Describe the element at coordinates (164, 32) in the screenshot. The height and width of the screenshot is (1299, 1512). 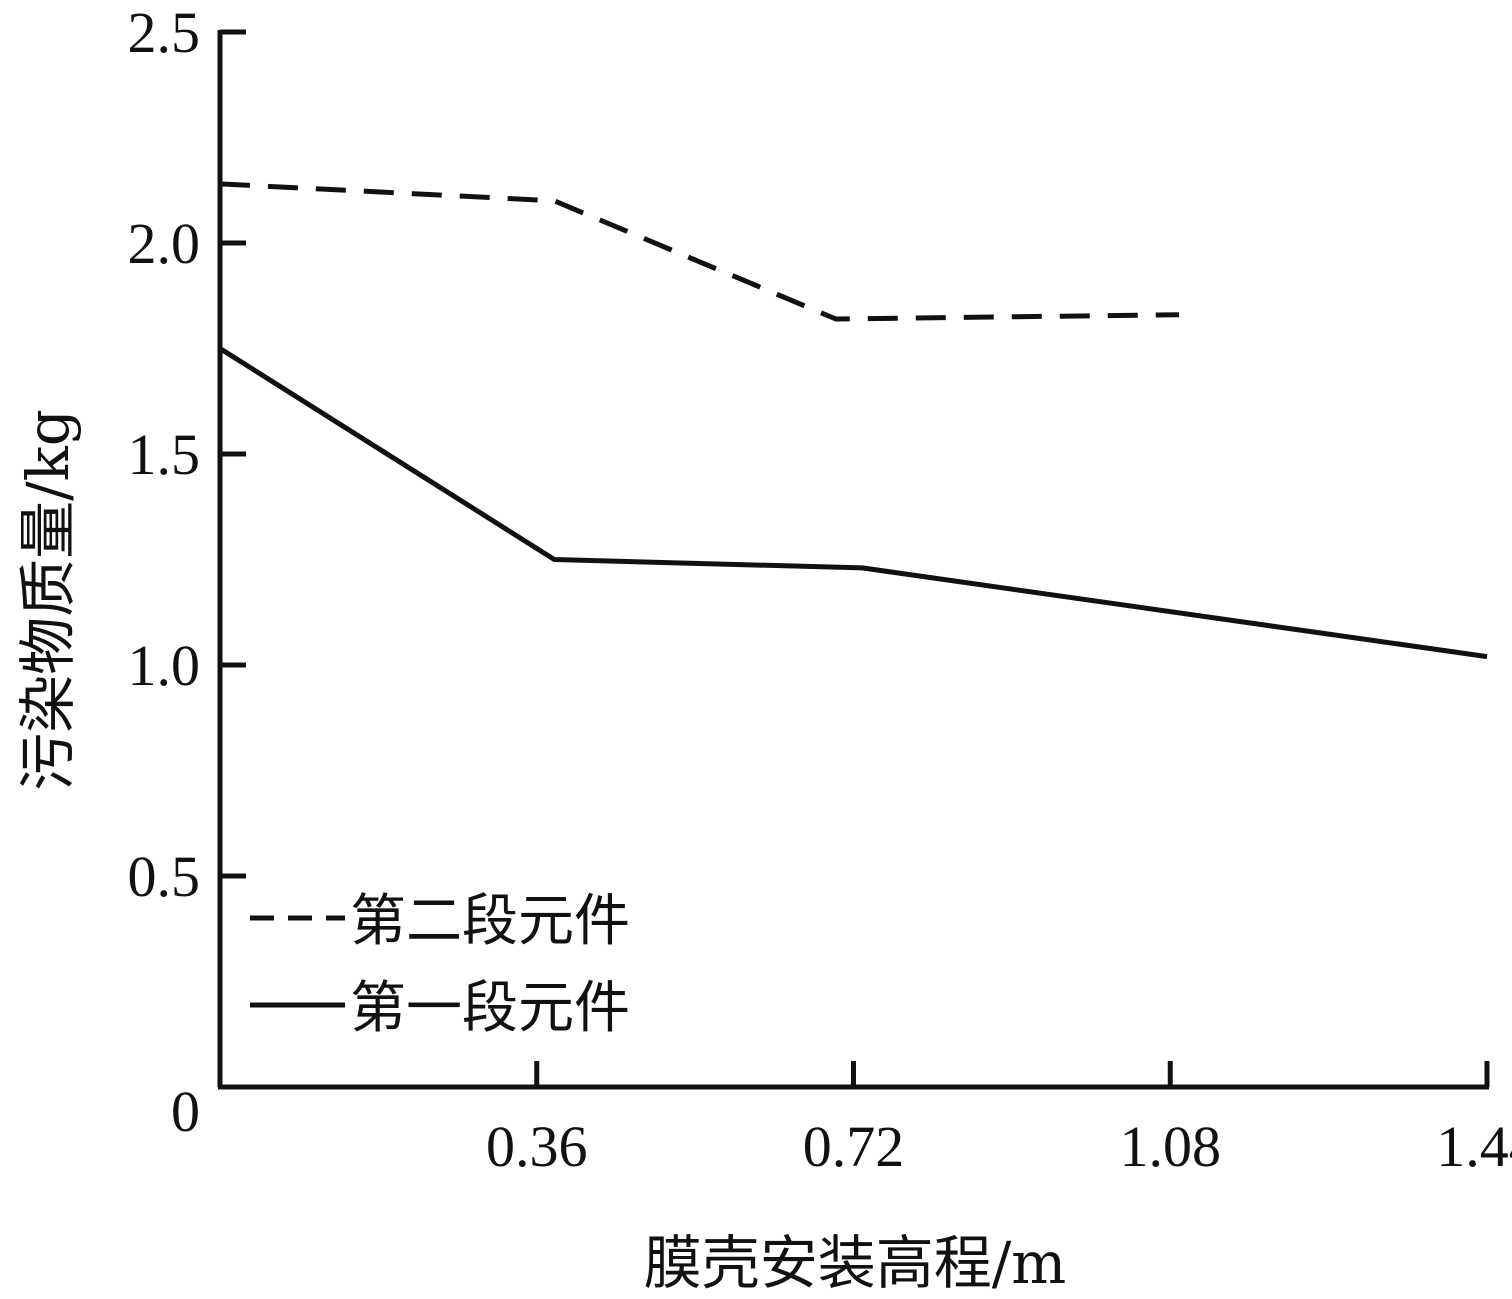
I see `y-tick-label: 2.5` at that location.